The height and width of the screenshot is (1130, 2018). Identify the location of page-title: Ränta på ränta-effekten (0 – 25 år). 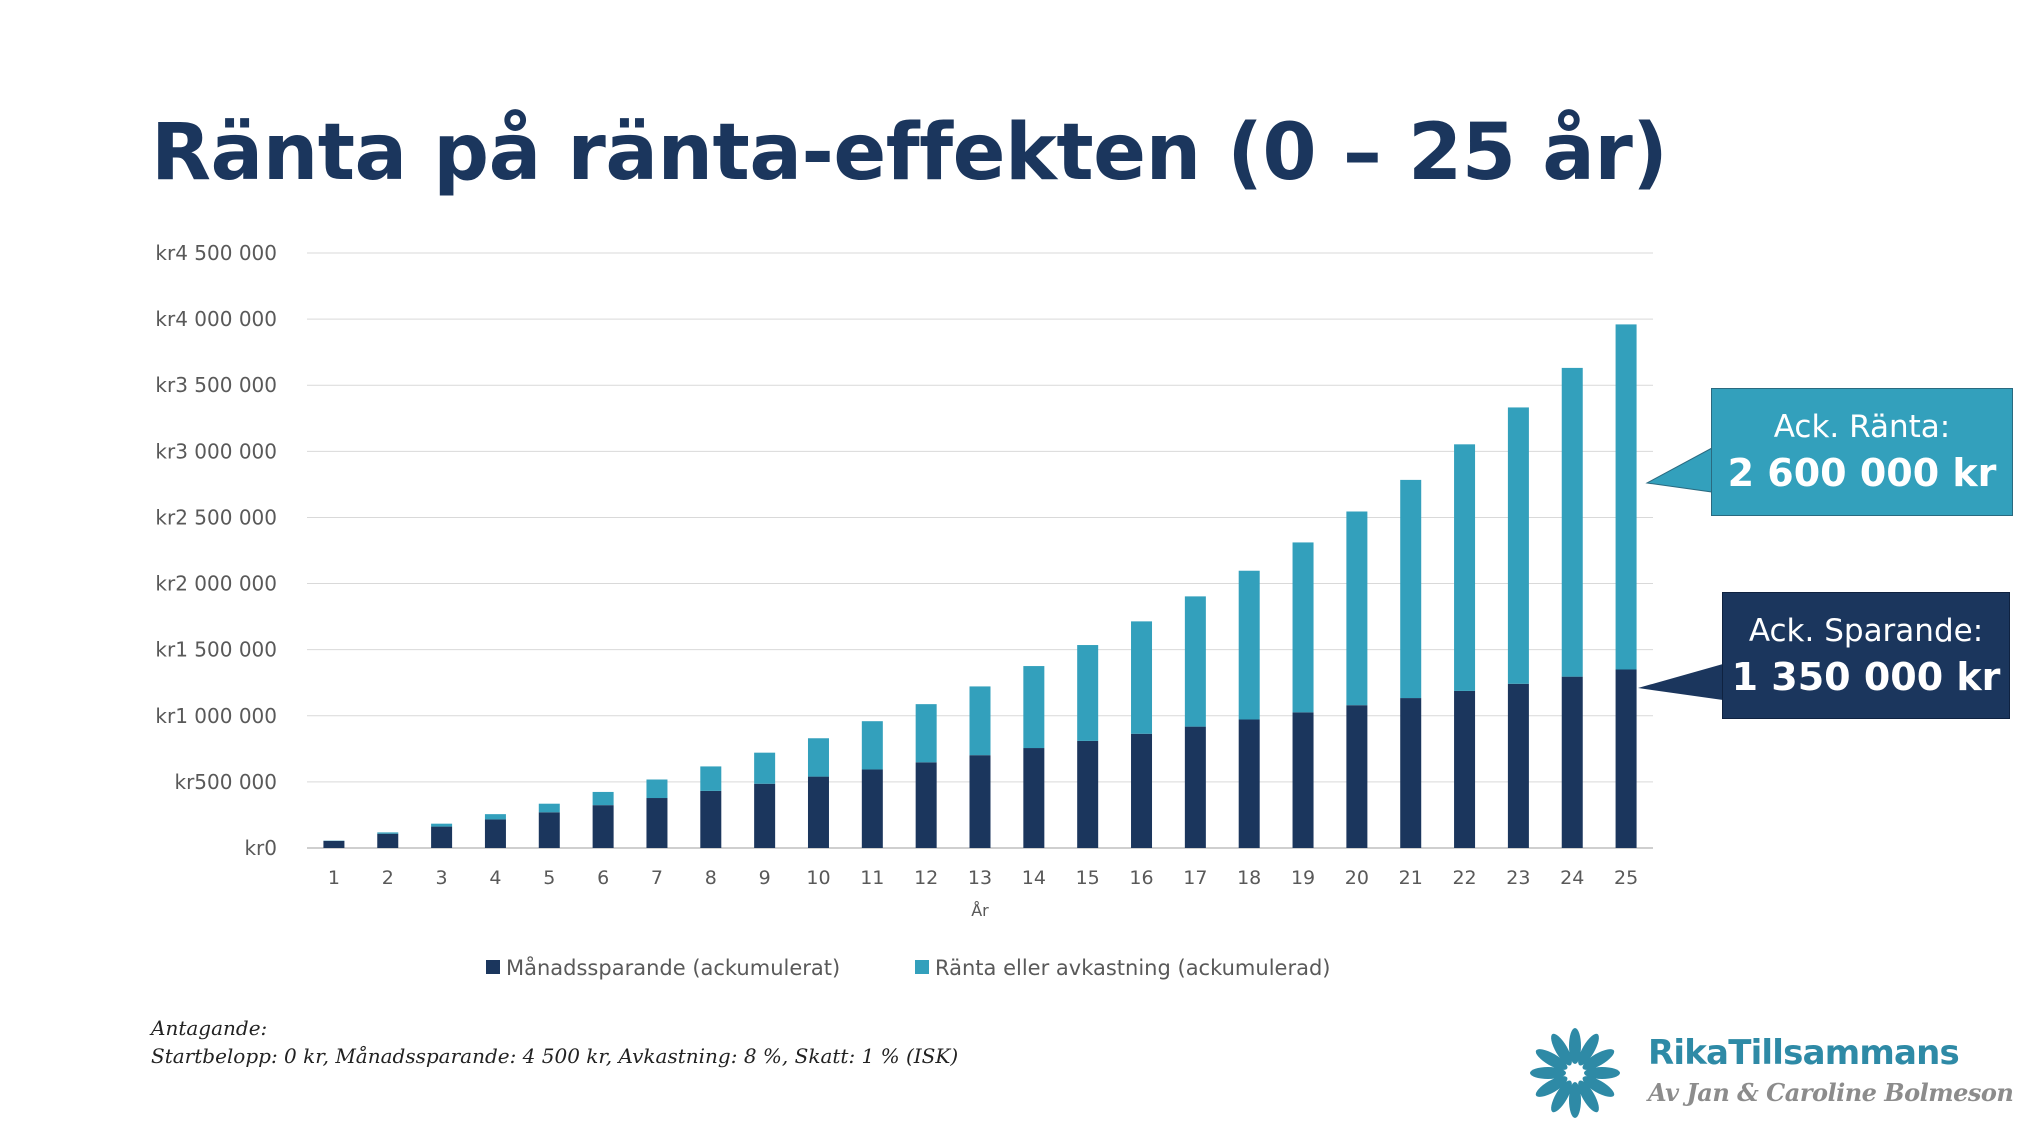
(909, 153).